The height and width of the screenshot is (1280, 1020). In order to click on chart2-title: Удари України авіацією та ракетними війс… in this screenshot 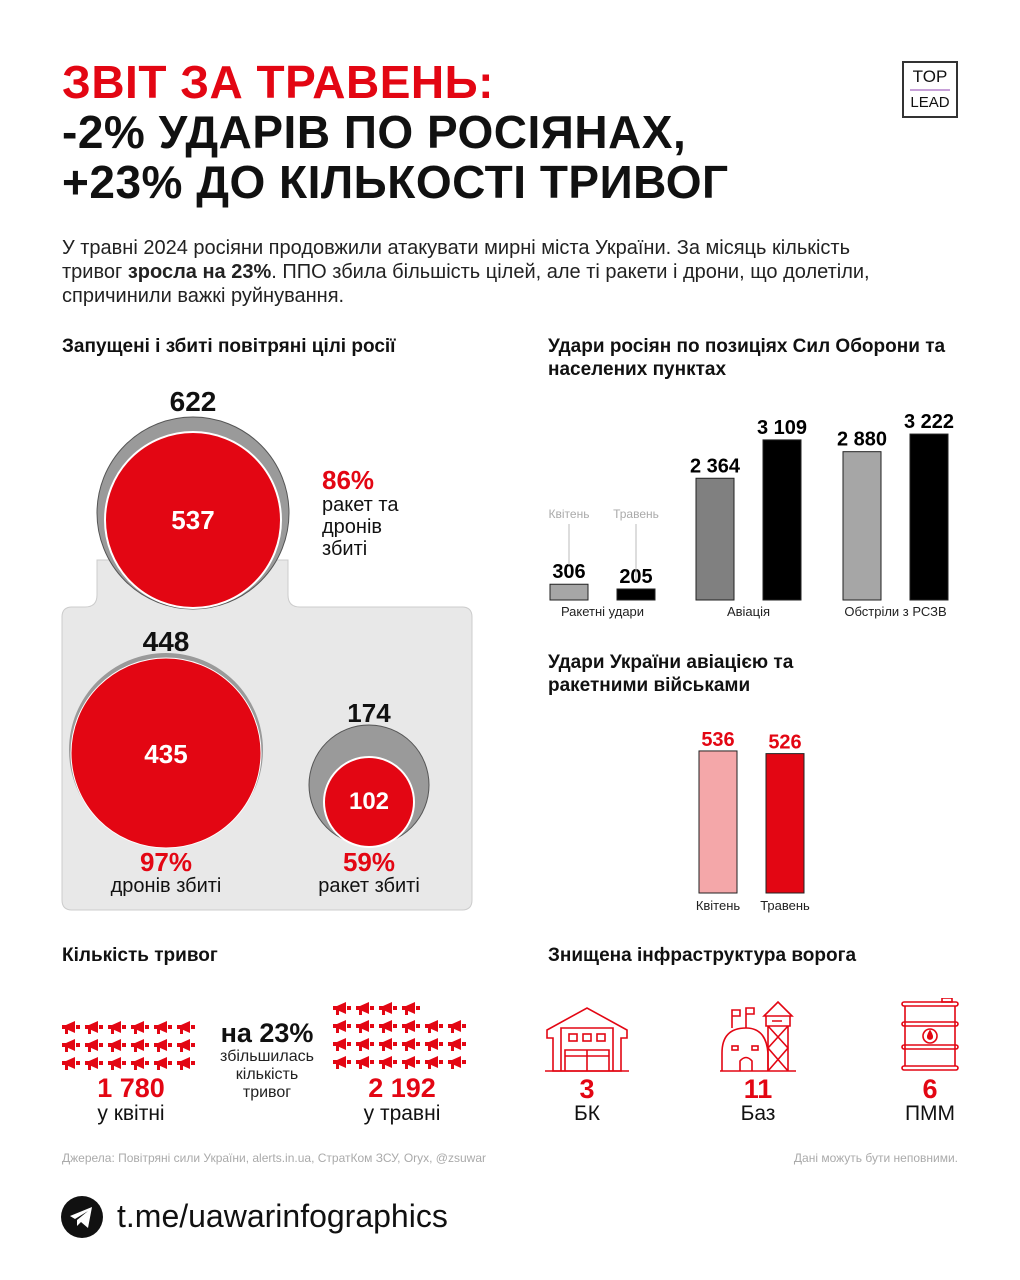, I will do `click(671, 674)`.